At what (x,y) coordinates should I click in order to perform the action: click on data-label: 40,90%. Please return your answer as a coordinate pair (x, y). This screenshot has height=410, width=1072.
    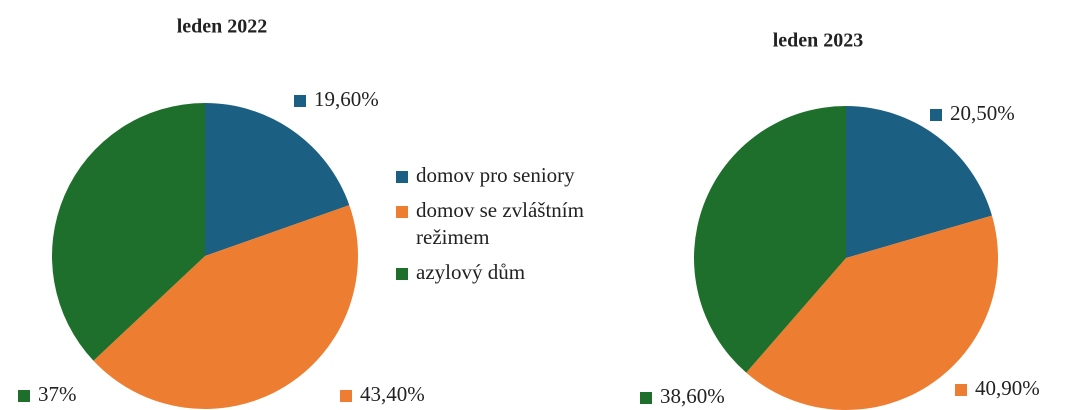
    Looking at the image, I should click on (1007, 388).